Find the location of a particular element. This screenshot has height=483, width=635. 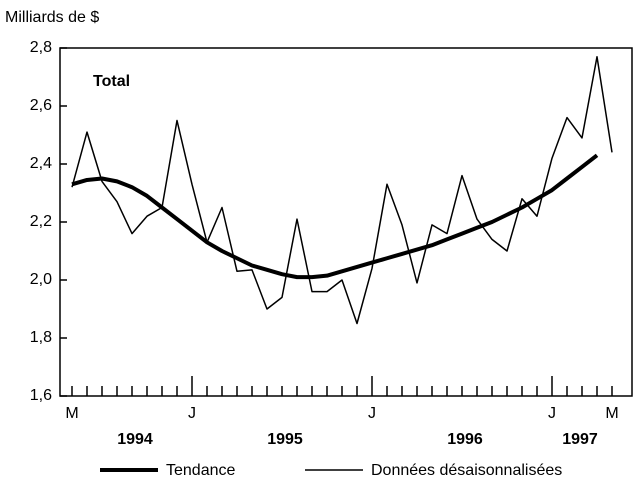

annotation: Total is located at coordinates (111, 81).